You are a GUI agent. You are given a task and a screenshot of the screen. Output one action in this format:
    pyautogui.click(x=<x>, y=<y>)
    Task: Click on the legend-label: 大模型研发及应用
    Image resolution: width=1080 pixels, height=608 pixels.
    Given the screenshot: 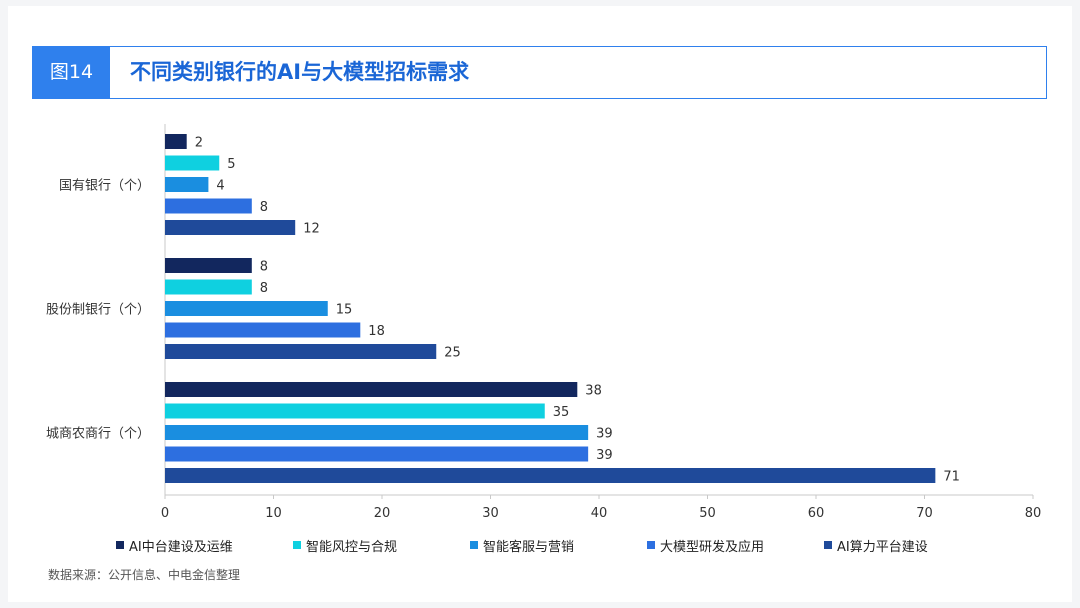 What is the action you would take?
    pyautogui.click(x=712, y=547)
    